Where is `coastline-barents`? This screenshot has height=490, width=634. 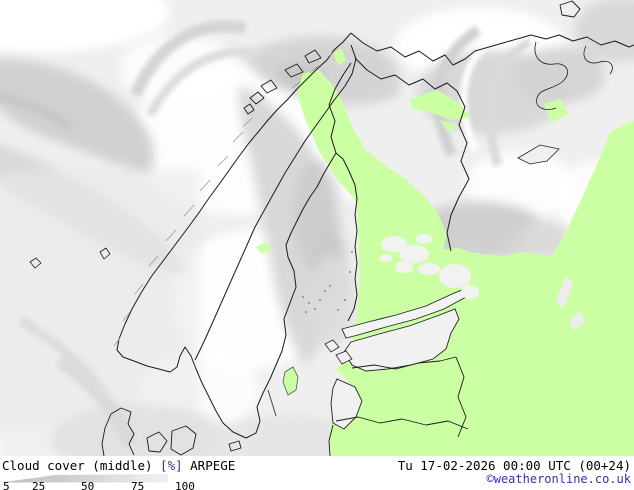
coastline-barents is located at coordinates (492, 49).